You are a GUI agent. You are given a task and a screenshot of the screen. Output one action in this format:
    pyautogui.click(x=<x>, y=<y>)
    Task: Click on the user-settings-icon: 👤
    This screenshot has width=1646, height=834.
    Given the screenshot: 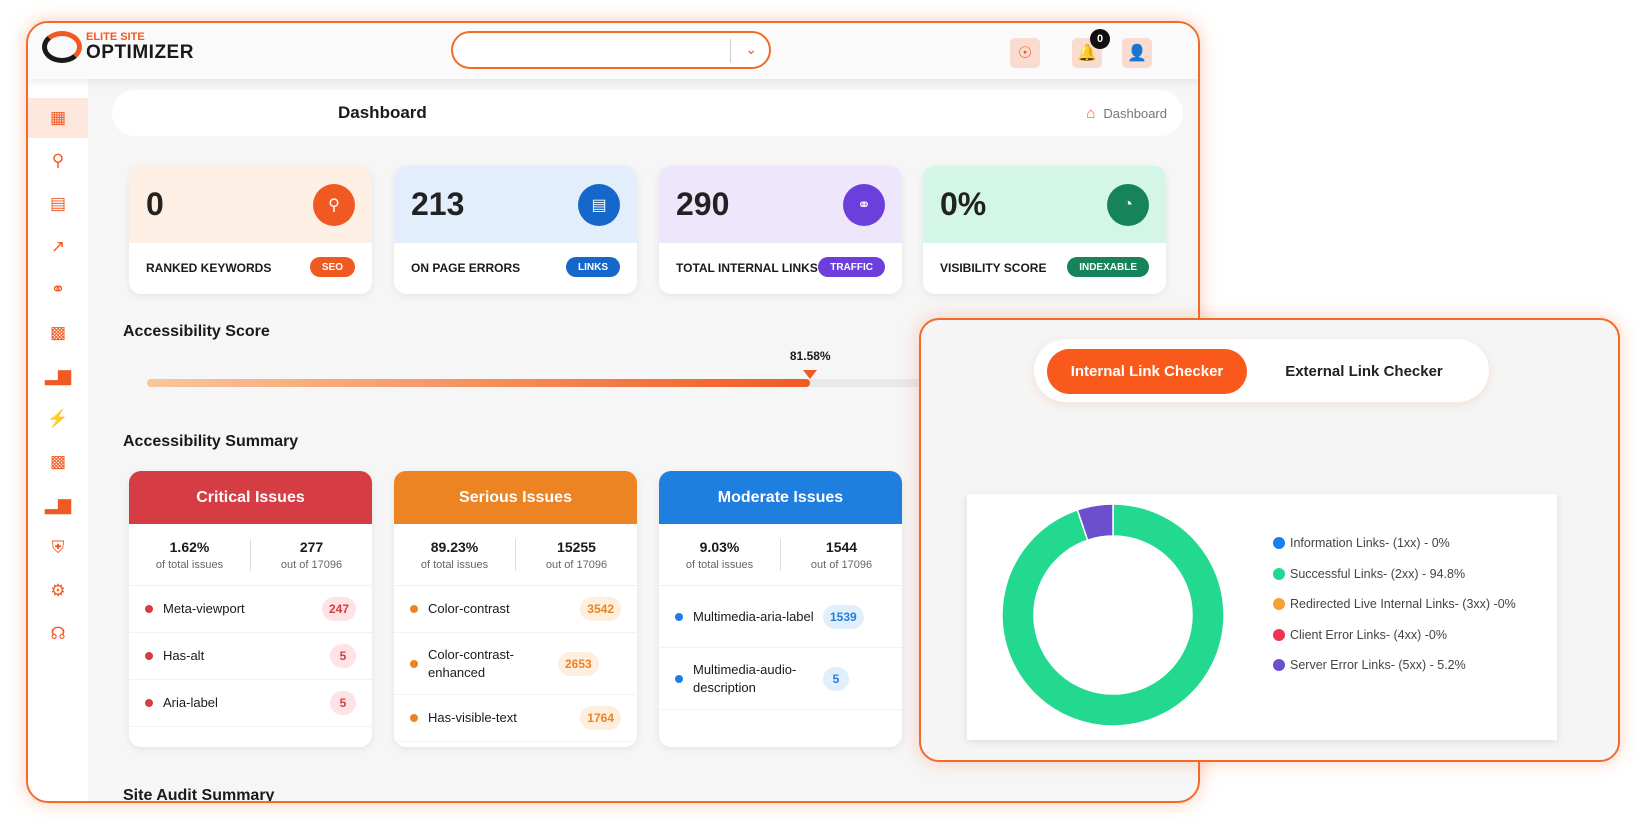 What is the action you would take?
    pyautogui.click(x=1137, y=53)
    